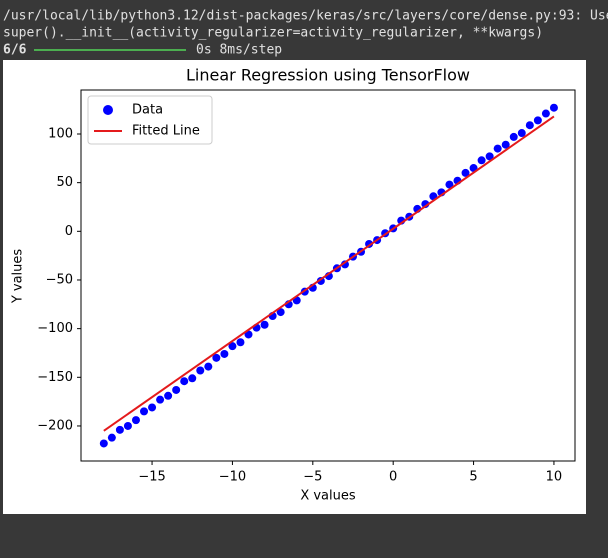 This screenshot has height=558, width=608. I want to click on y-tick-label: −200, so click(55, 425).